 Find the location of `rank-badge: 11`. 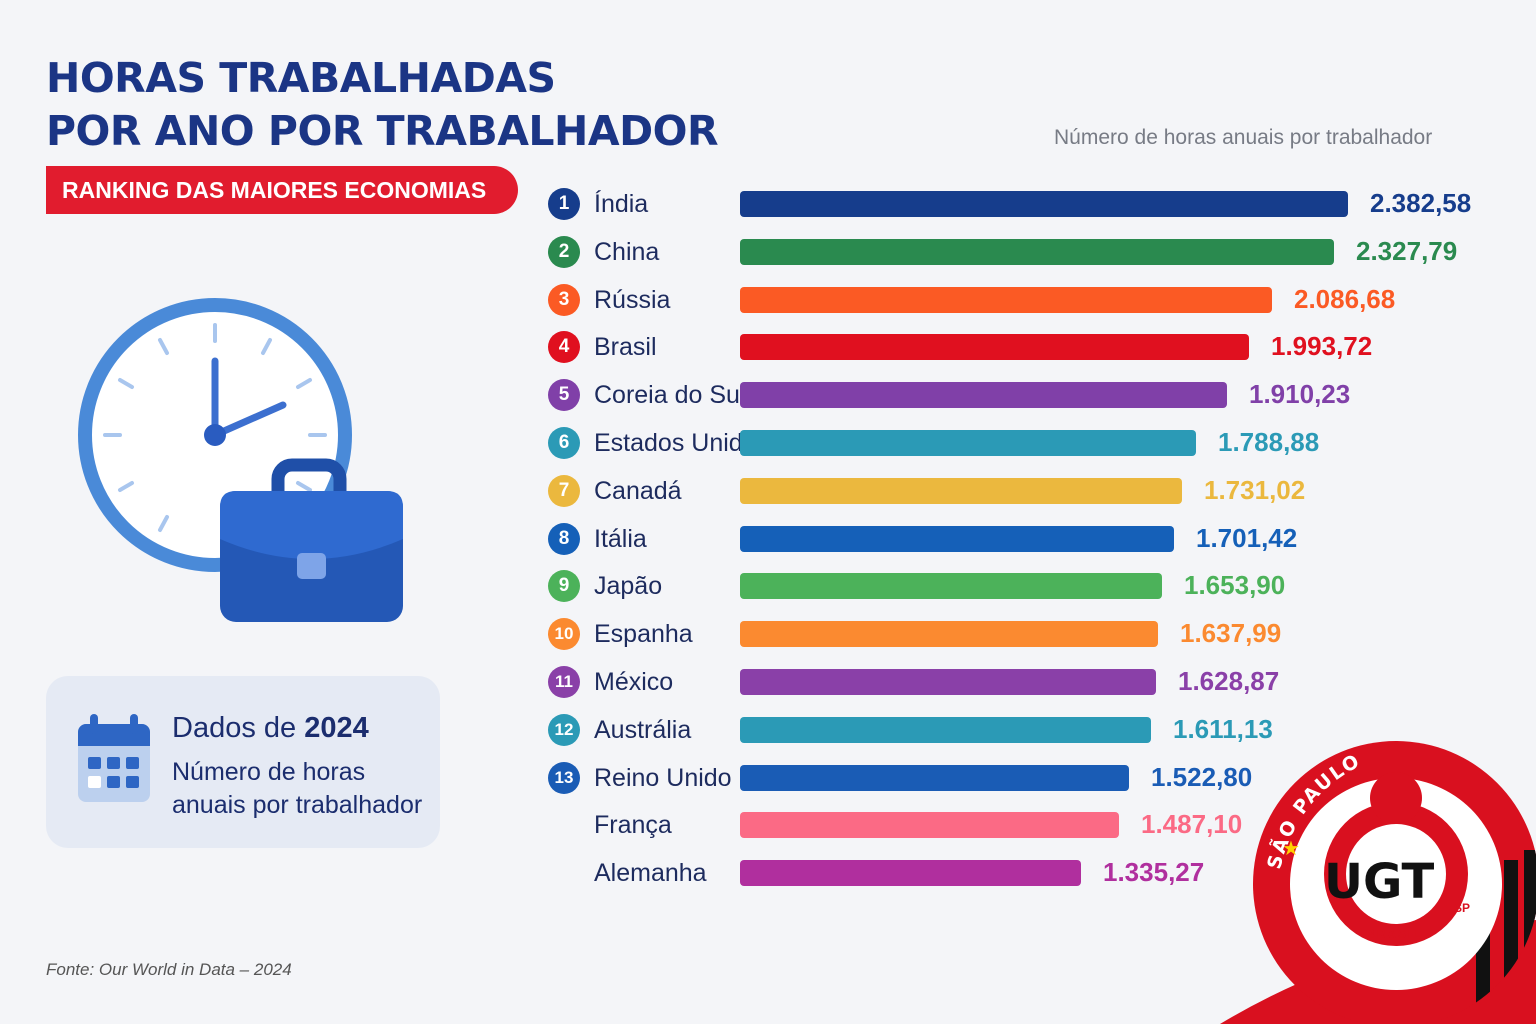

rank-badge: 11 is located at coordinates (564, 682).